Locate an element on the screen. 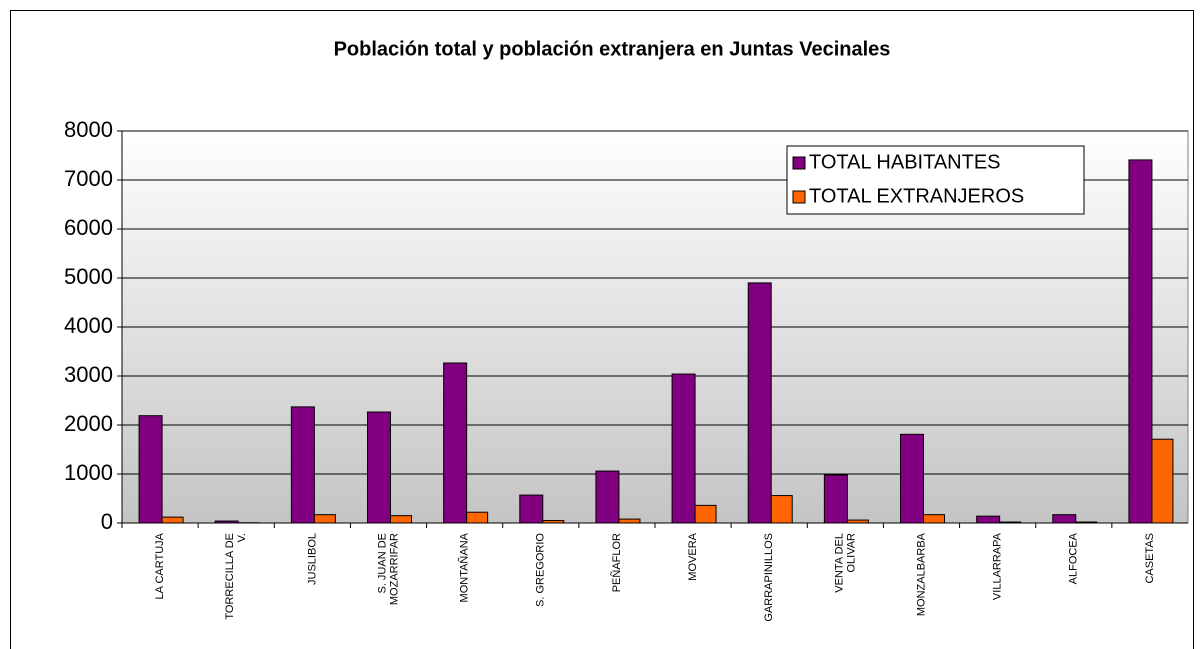  y-tick-label: 8000 is located at coordinates (88, 129).